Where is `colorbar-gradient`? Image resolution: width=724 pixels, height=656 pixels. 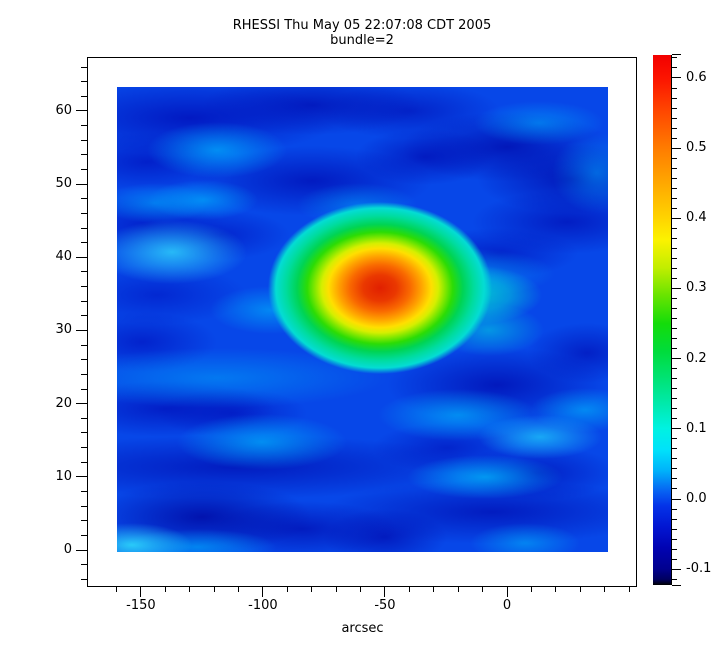
colorbar-gradient is located at coordinates (662, 320).